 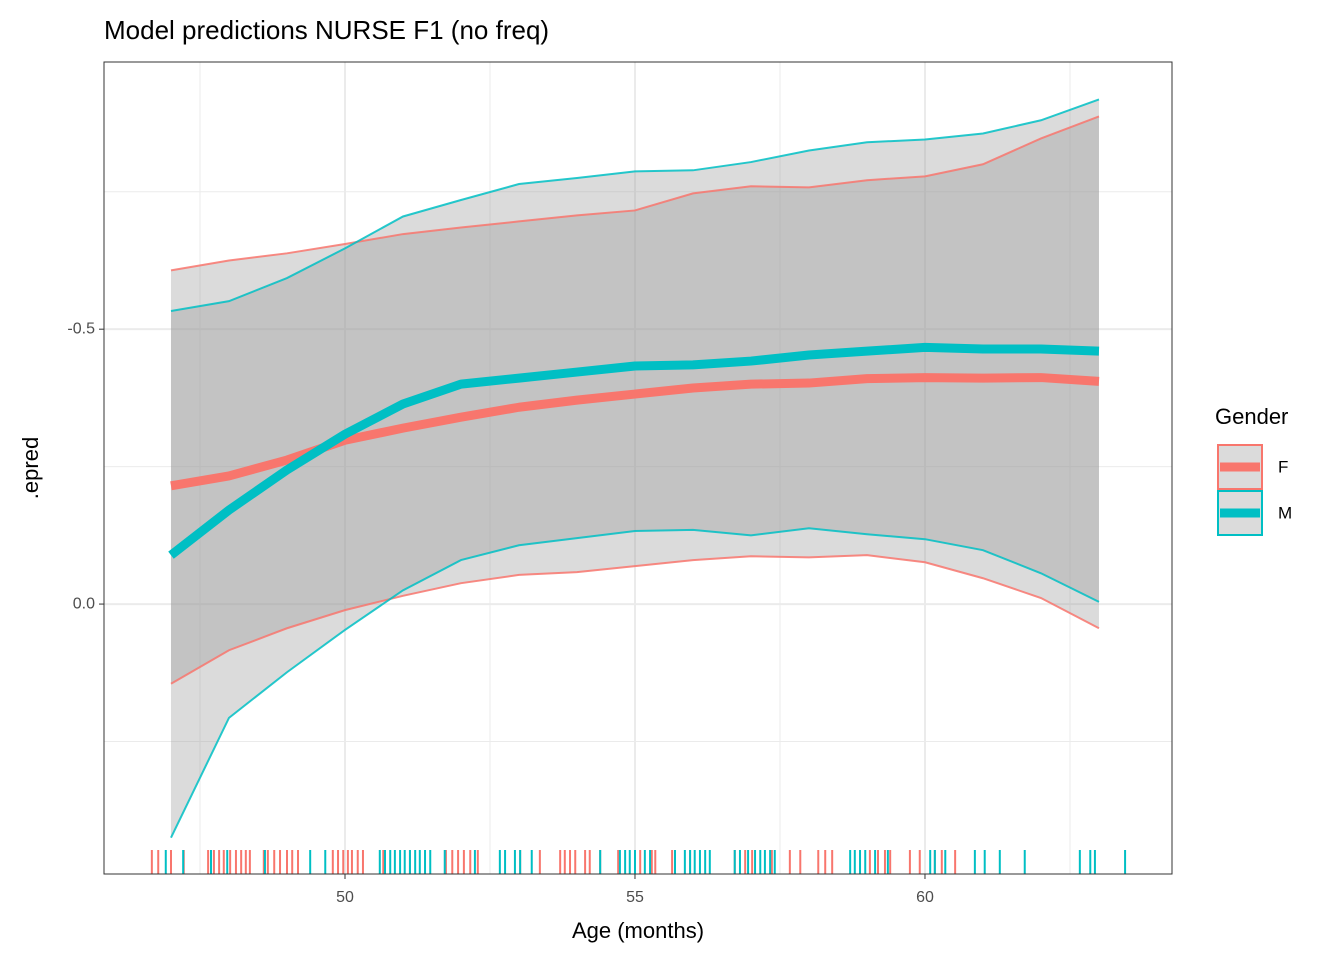 I want to click on y-tick-label: 0.0, so click(x=84, y=603).